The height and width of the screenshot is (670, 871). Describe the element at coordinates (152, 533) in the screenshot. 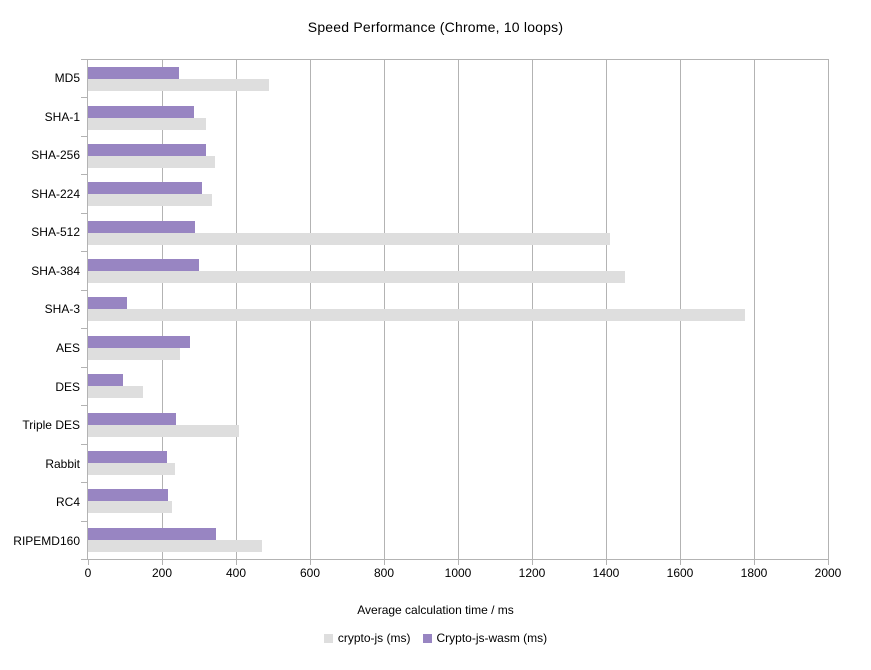

I see `bar-crypto-js-wasm-ms-ripemd160` at that location.